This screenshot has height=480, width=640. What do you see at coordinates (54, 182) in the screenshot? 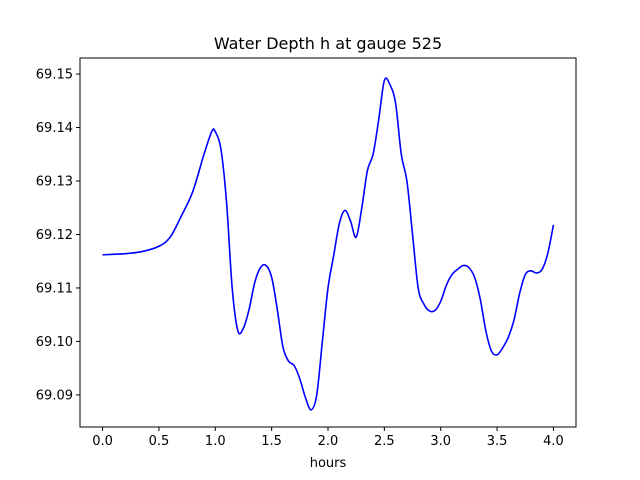
I see `y-tick-label: 69.13` at bounding box center [54, 182].